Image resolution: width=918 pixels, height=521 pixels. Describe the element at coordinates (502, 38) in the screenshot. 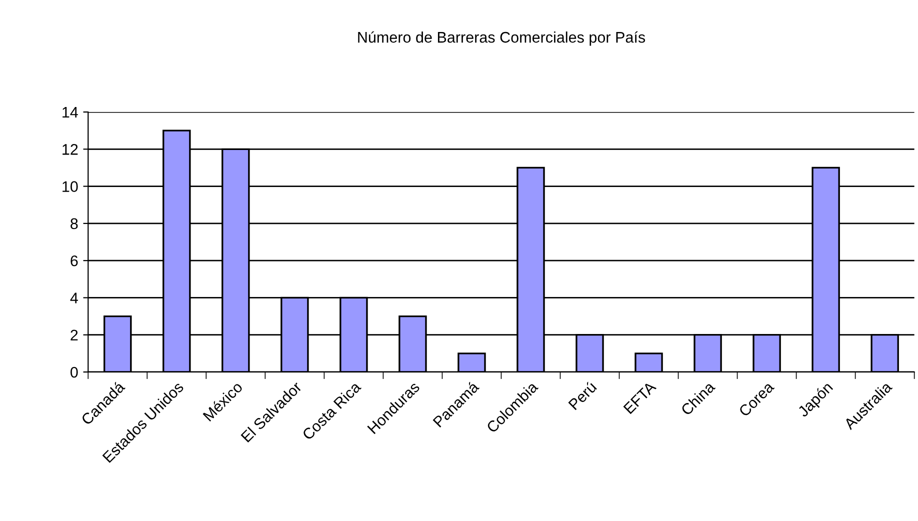

I see `chart-title: Número de Barreras Comerciales por País` at that location.